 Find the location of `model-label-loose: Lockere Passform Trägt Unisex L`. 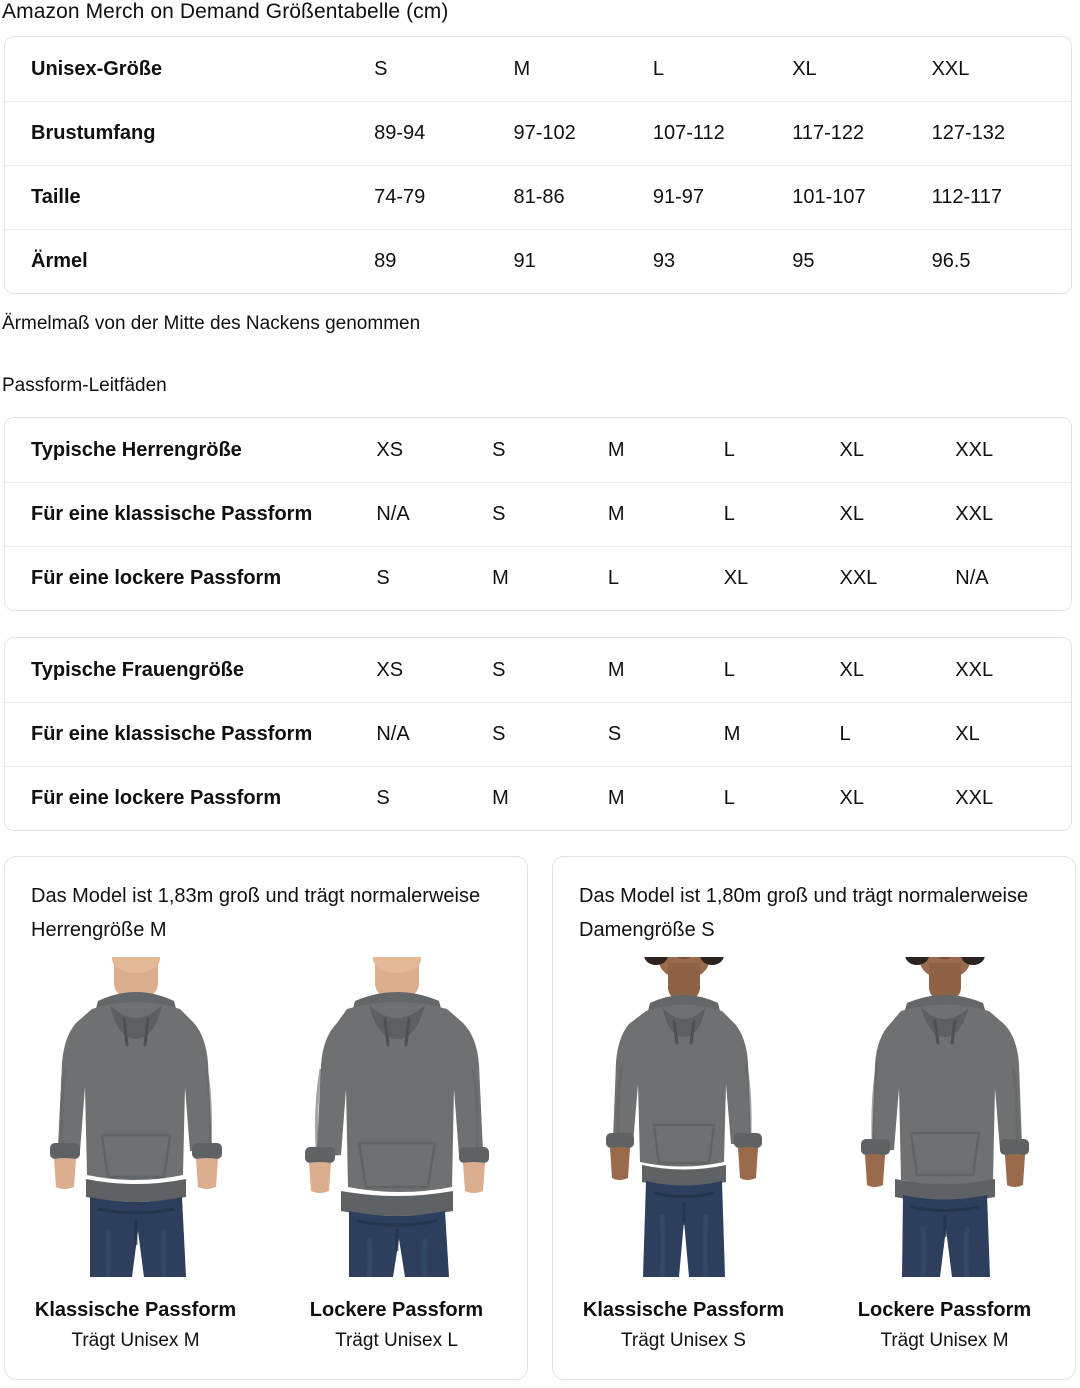

model-label-loose: Lockere Passform Trägt Unisex L is located at coordinates (396, 1326).